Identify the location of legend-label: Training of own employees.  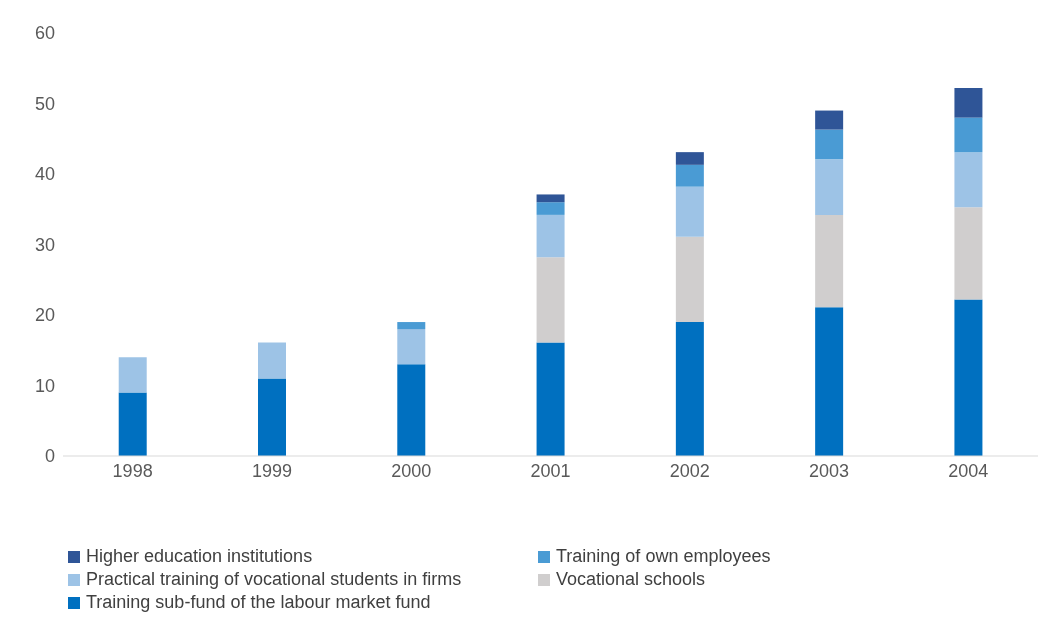
(663, 556).